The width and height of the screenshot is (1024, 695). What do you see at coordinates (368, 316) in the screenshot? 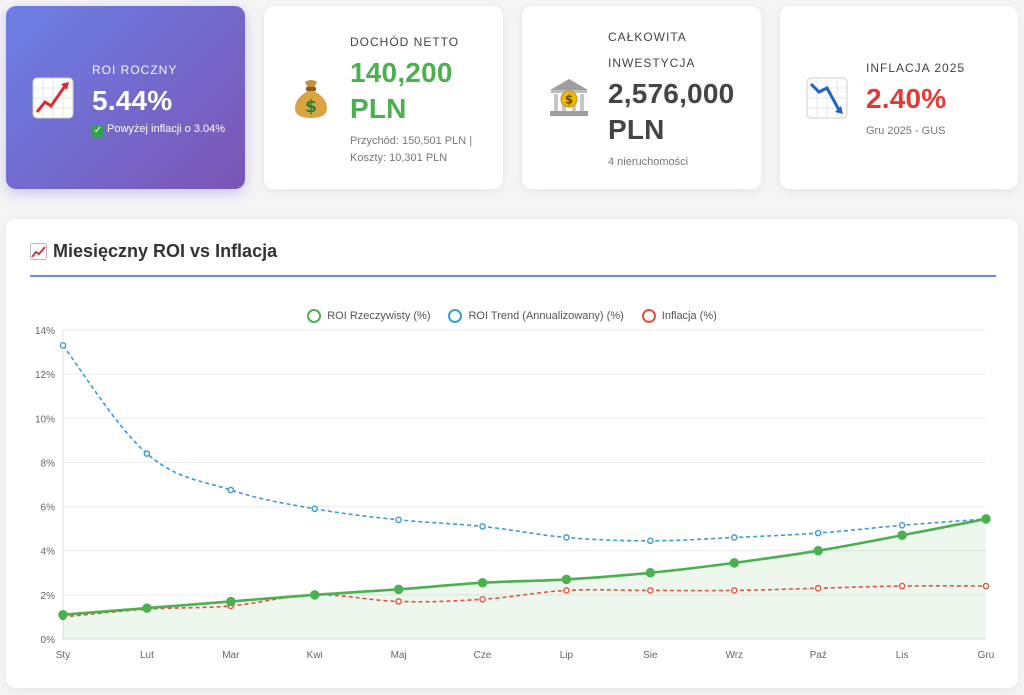
I see `legend-item-roi: ROI Rzeczywisty (%)` at bounding box center [368, 316].